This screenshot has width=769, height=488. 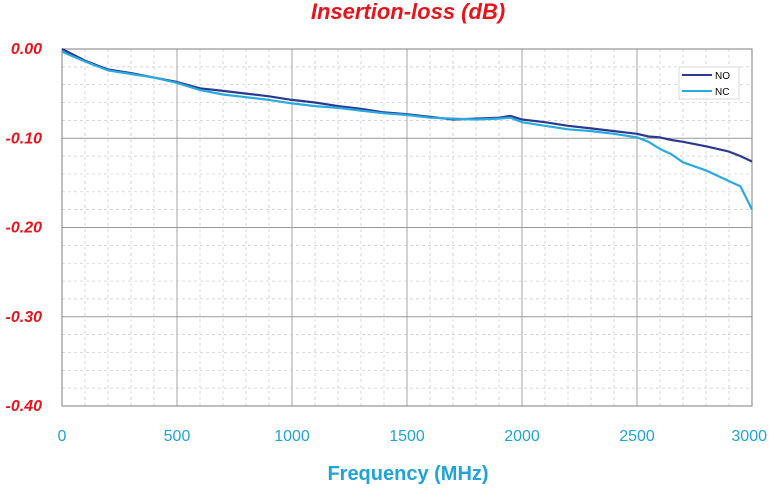 What do you see at coordinates (24, 406) in the screenshot?
I see `y-tick-label: -0.40` at bounding box center [24, 406].